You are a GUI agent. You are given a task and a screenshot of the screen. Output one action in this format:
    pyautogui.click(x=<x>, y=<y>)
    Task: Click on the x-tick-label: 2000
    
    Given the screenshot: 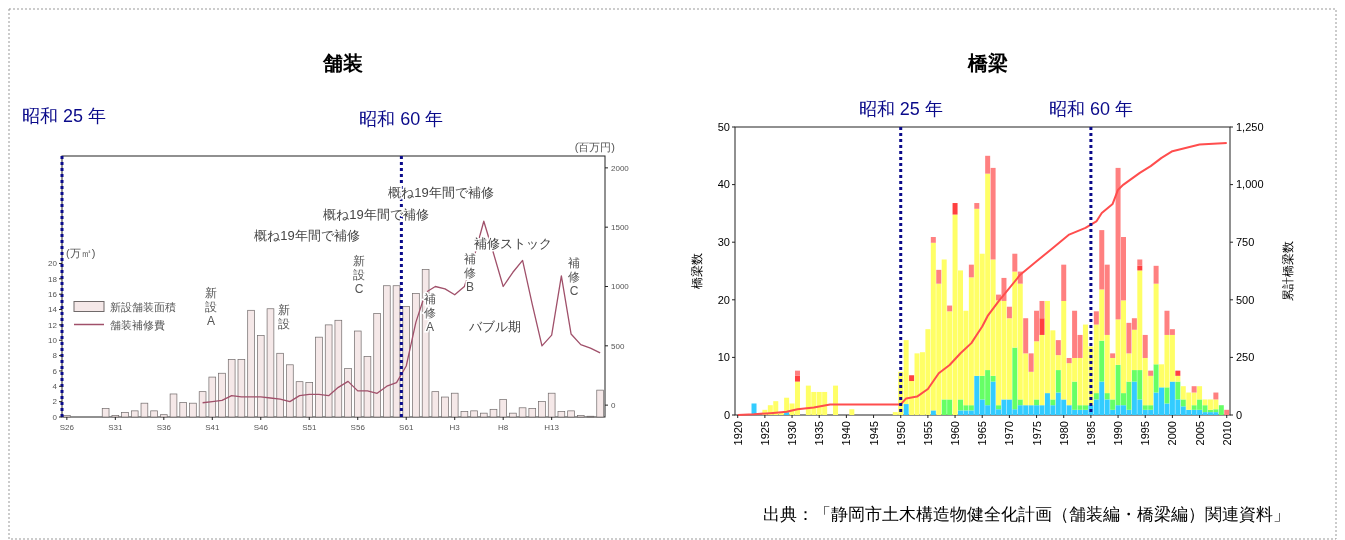 What is the action you would take?
    pyautogui.click(x=1172, y=433)
    